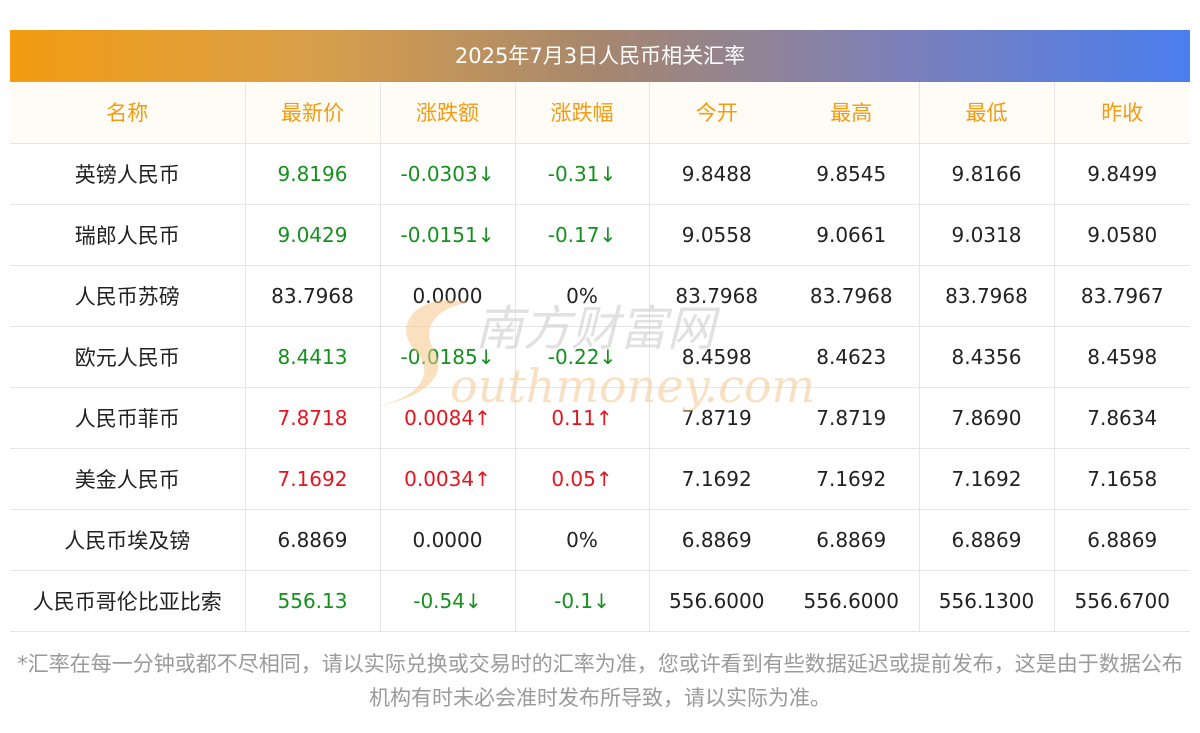  I want to click on cell-latest: 9.0429, so click(313, 234).